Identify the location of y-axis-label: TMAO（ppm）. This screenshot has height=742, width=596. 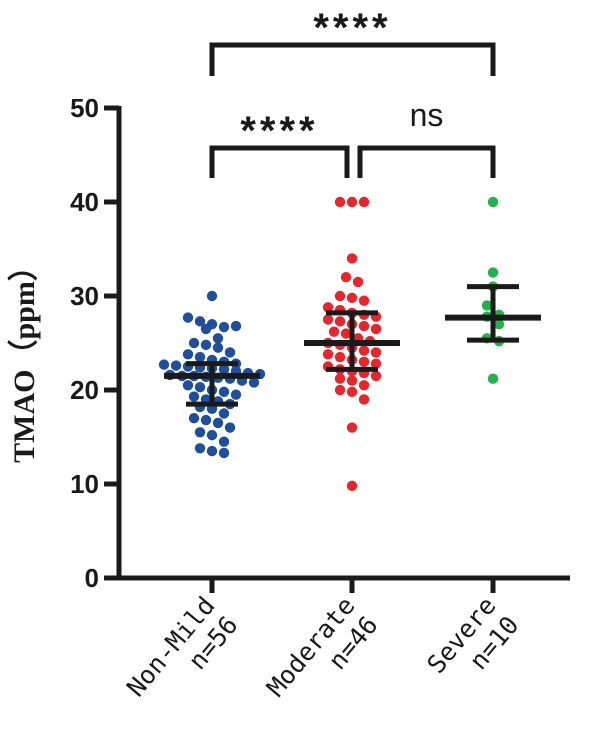
(24, 357).